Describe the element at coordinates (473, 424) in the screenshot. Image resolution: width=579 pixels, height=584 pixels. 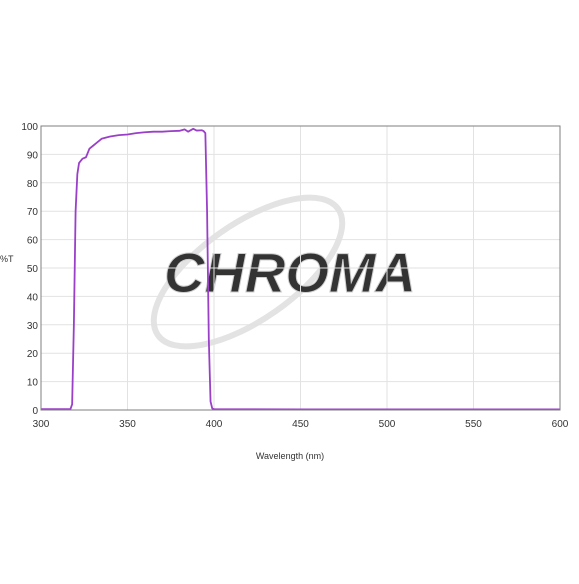
I see `x-tick-label: 550` at that location.